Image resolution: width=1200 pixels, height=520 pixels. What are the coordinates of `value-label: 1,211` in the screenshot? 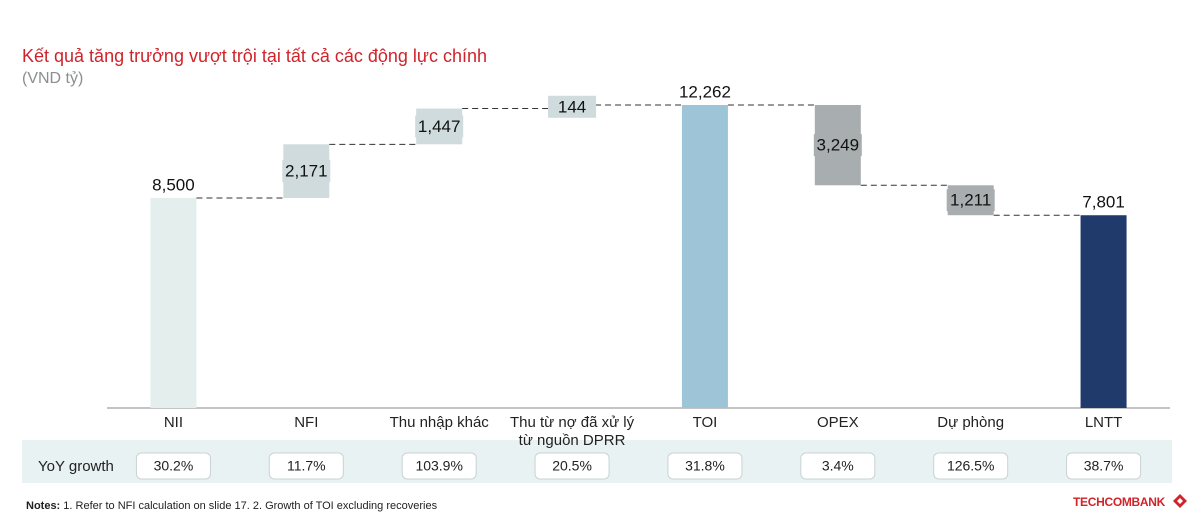 It's located at (970, 200).